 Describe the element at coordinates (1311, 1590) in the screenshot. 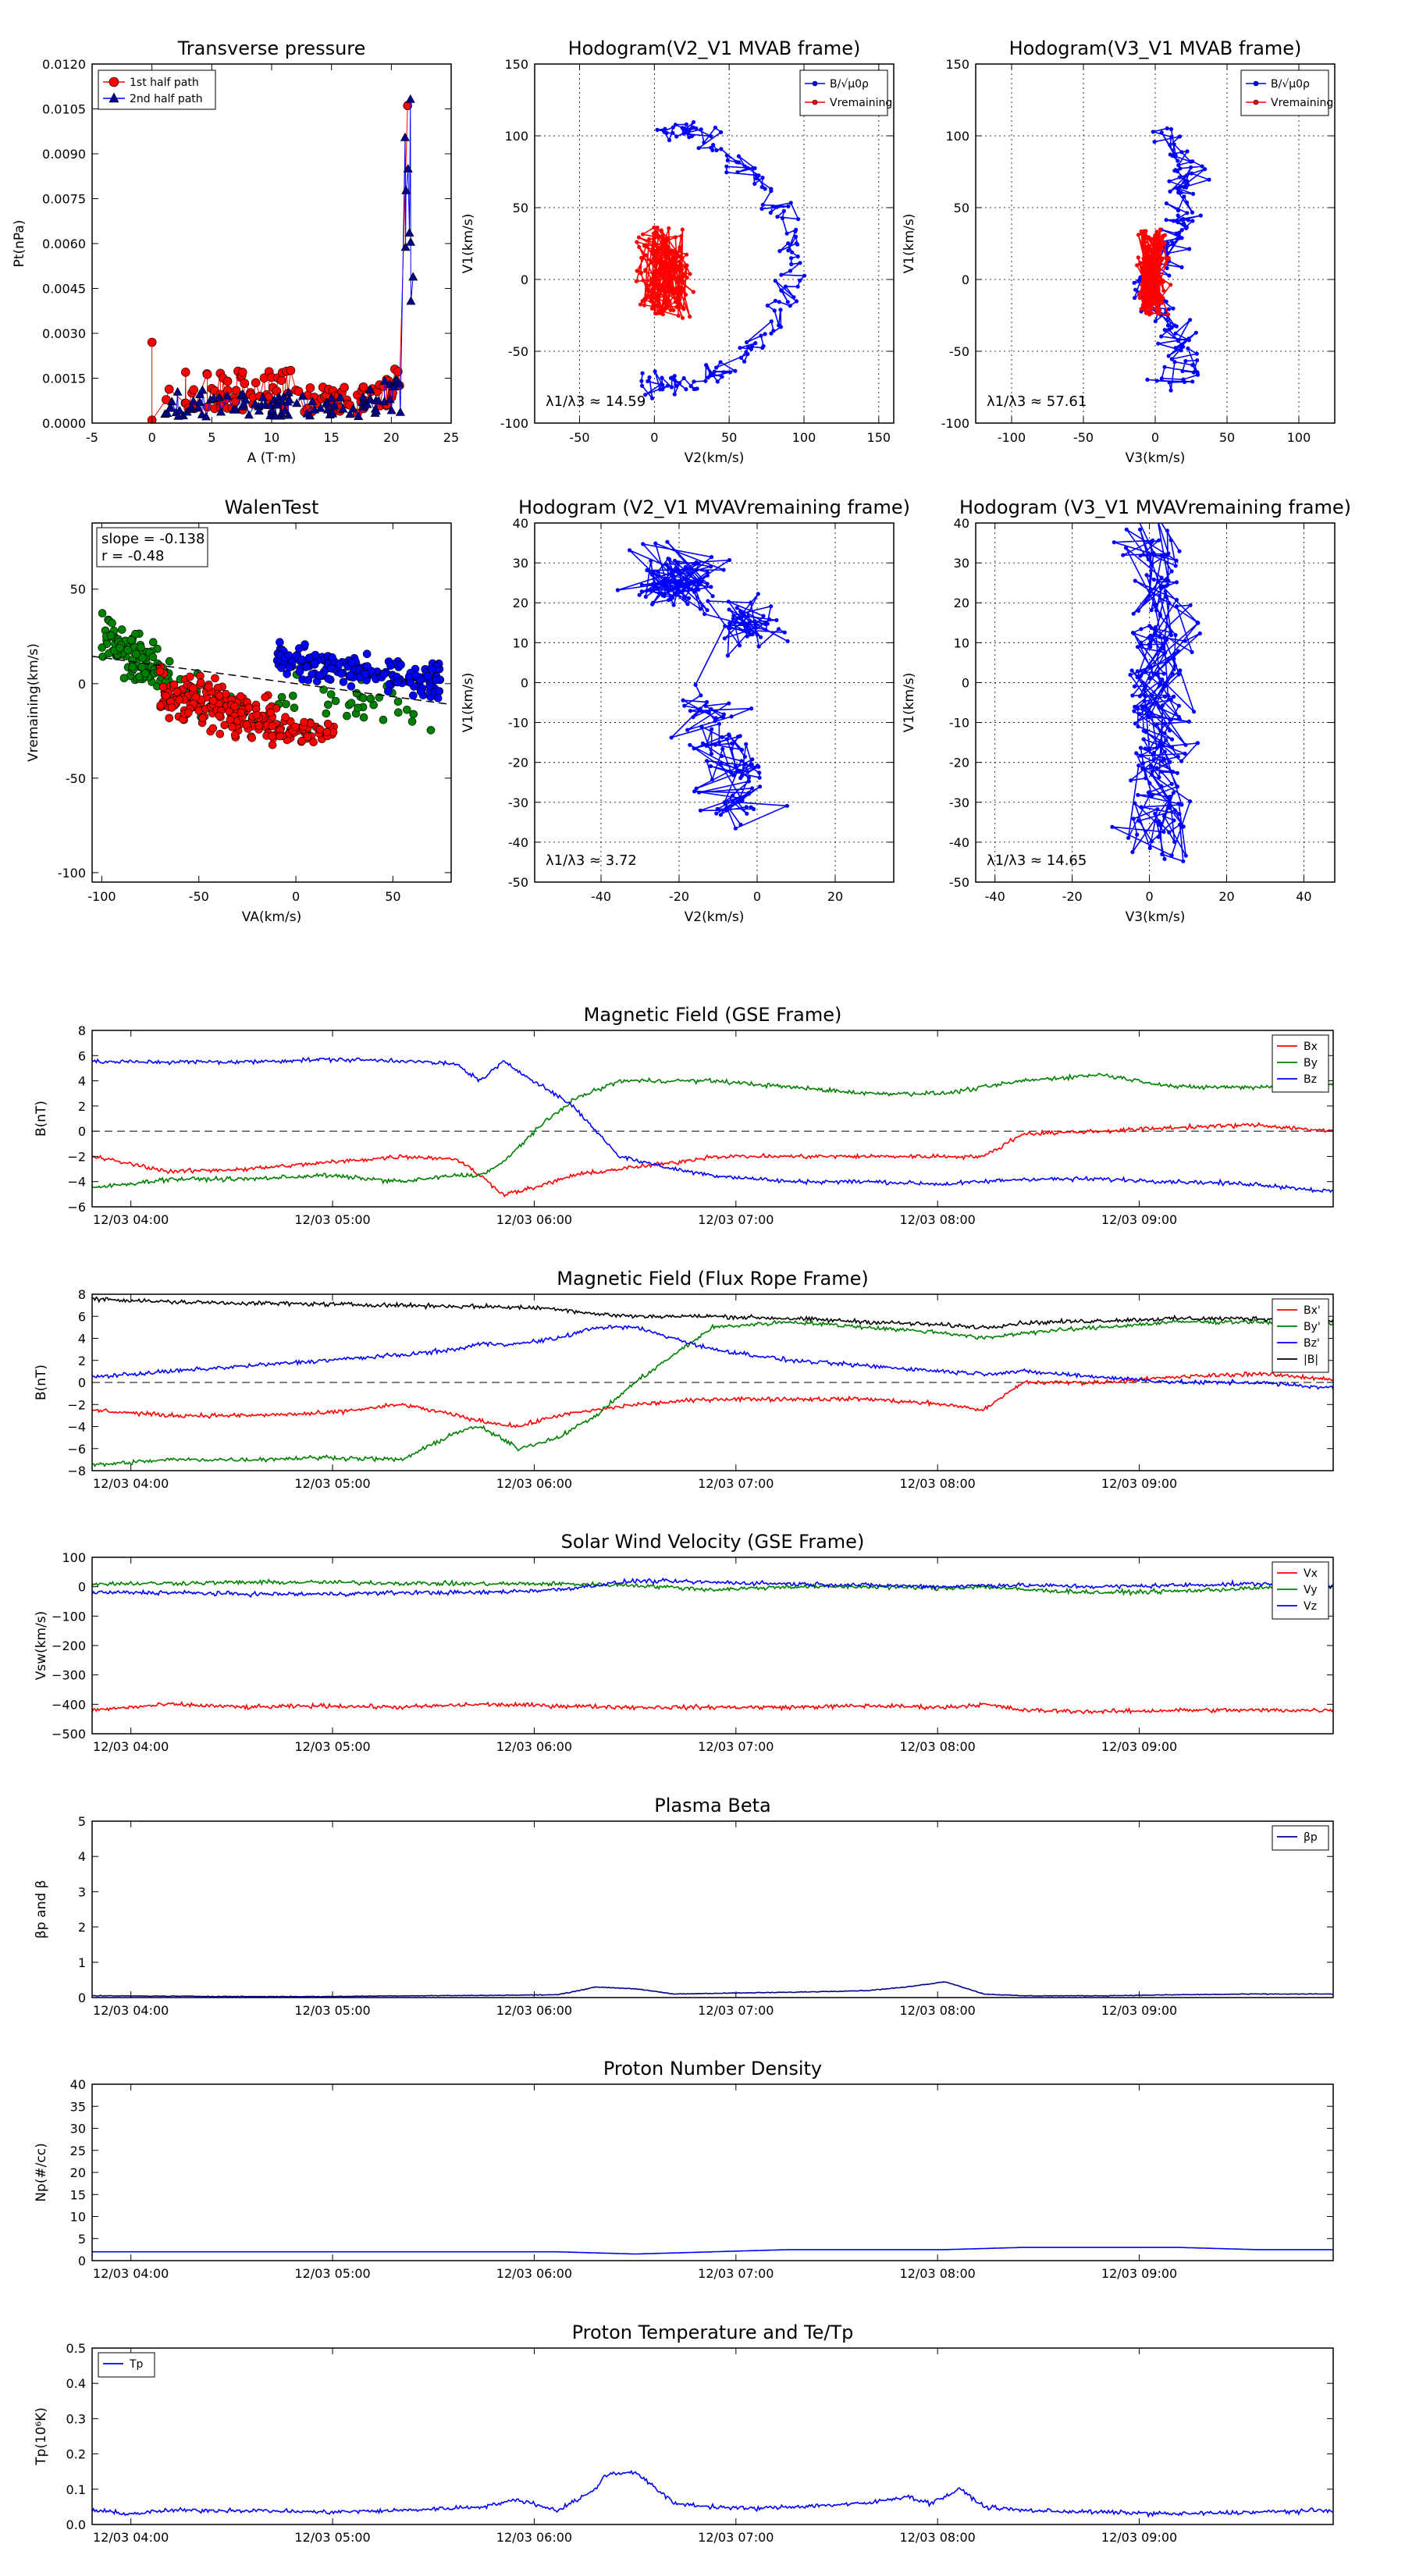

I see `legend-label: Vy` at that location.